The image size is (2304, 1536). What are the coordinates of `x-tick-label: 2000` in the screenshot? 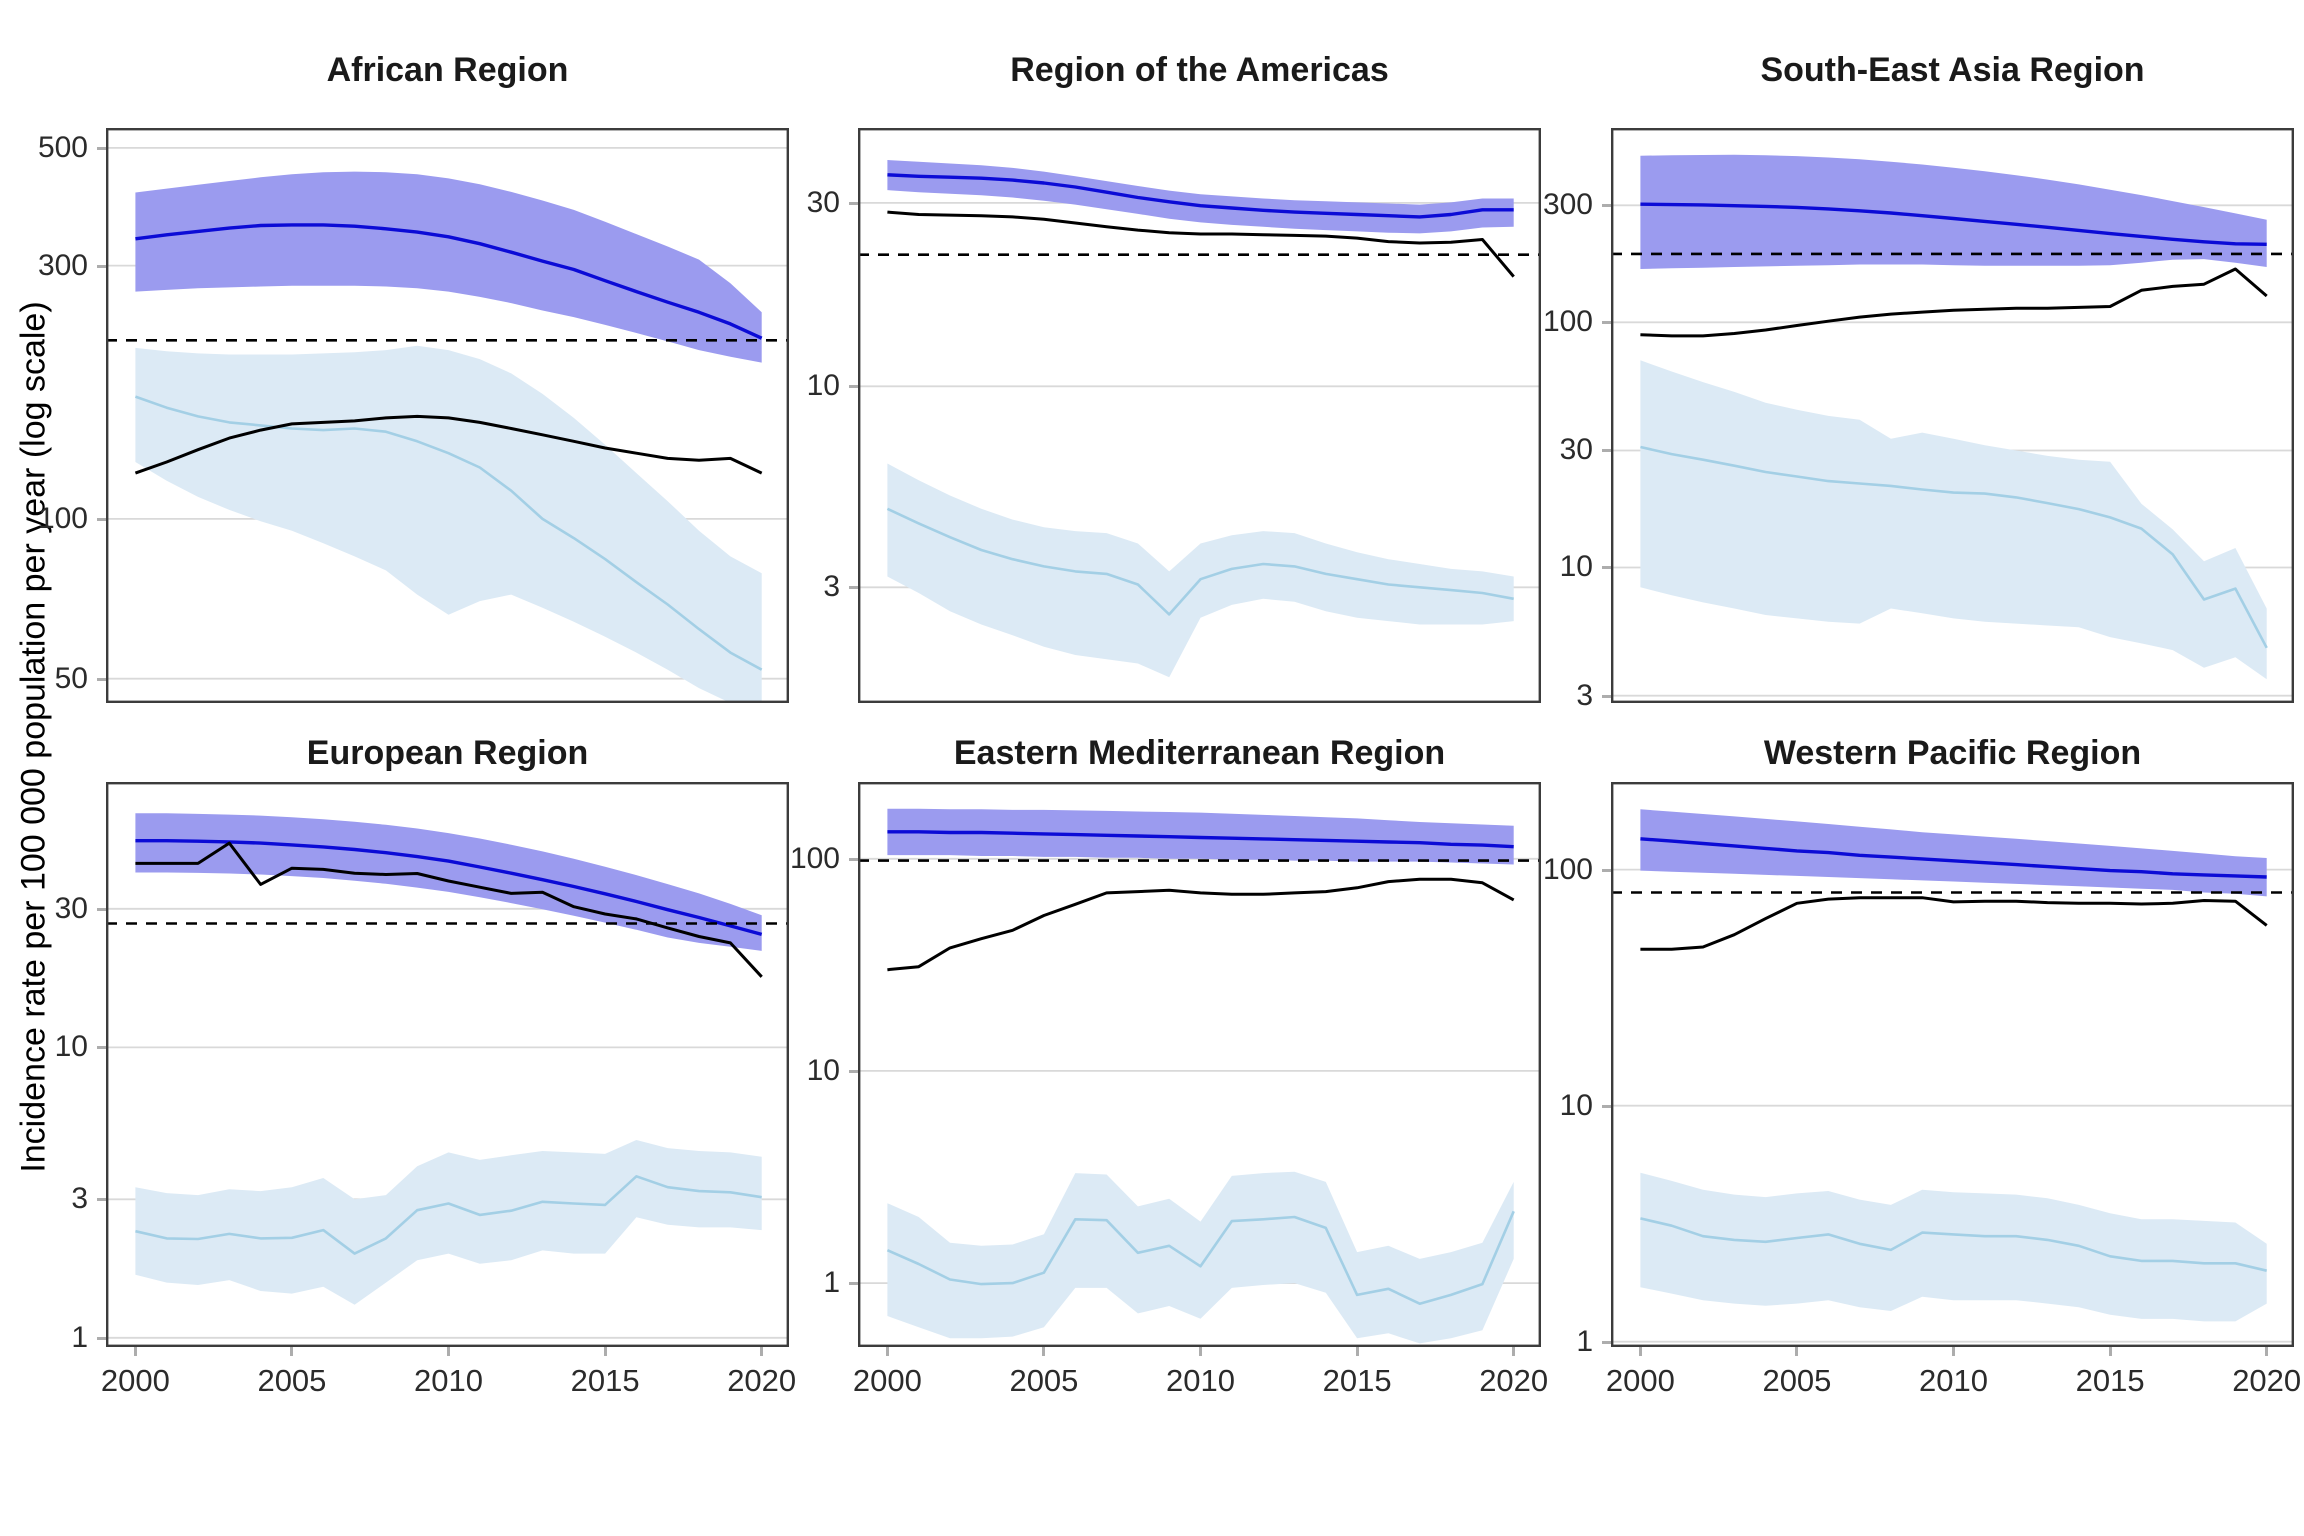 It's located at (1640, 1380).